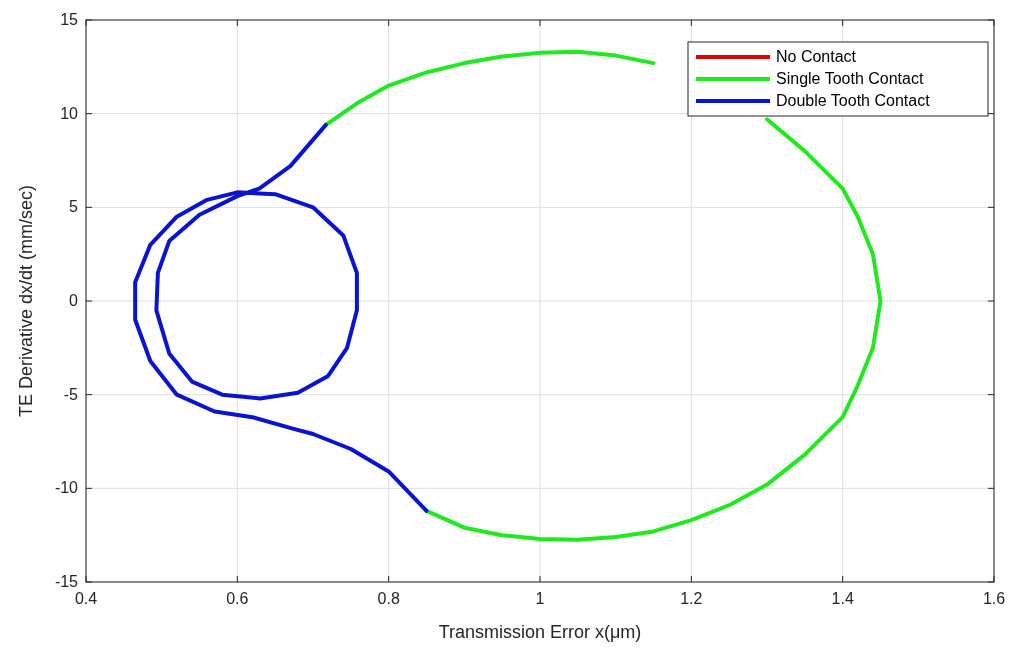 The width and height of the screenshot is (1015, 654). Describe the element at coordinates (74, 207) in the screenshot. I see `y-tick-label: 5` at that location.